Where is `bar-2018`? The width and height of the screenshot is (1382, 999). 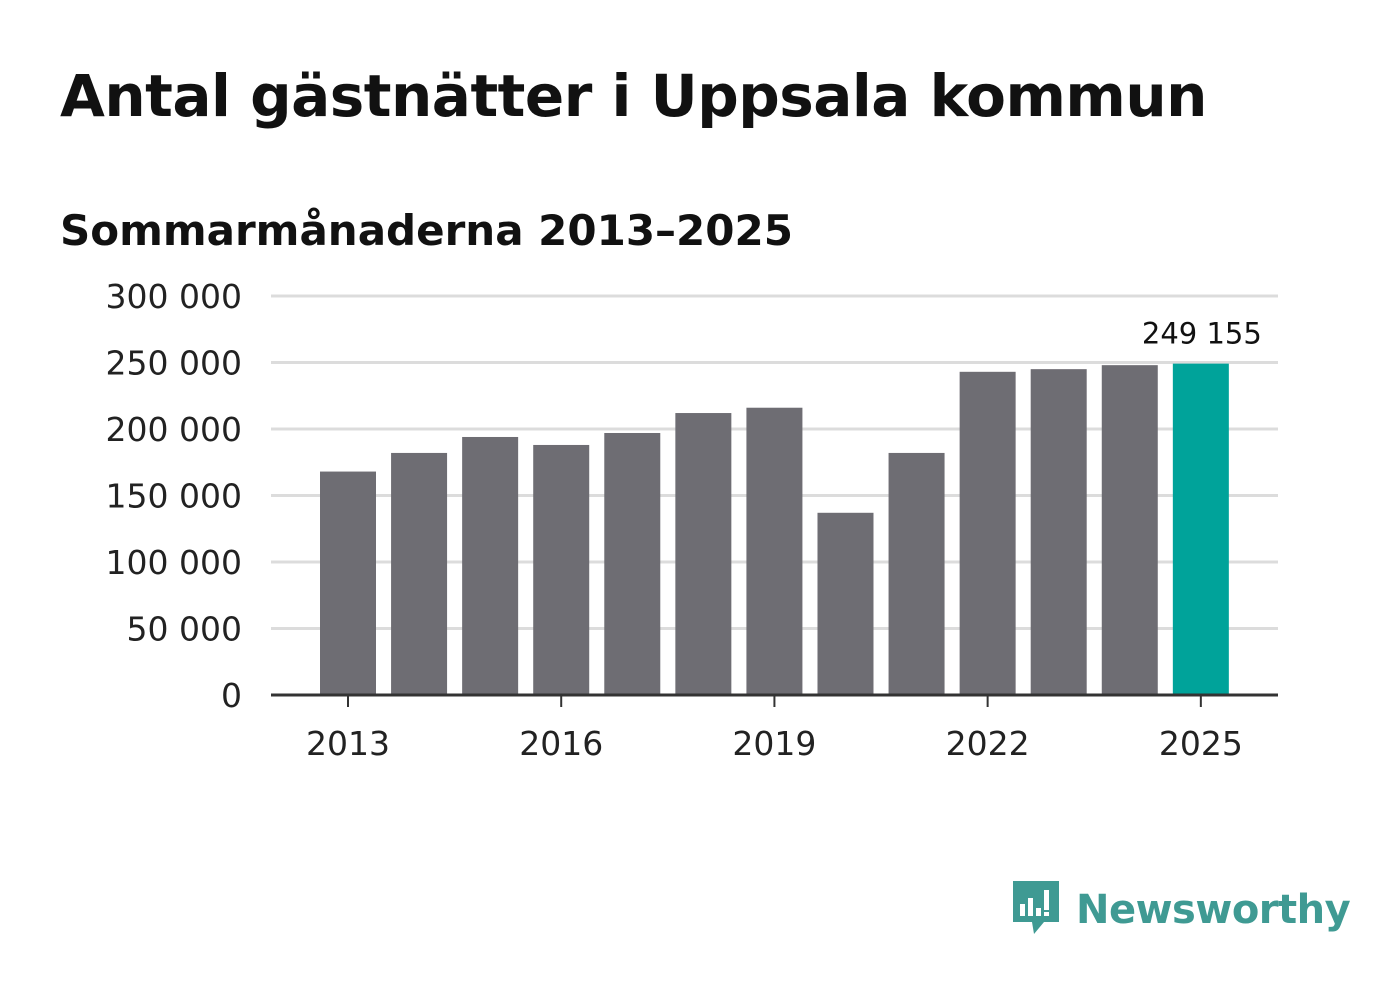
bar-2018 is located at coordinates (703, 554).